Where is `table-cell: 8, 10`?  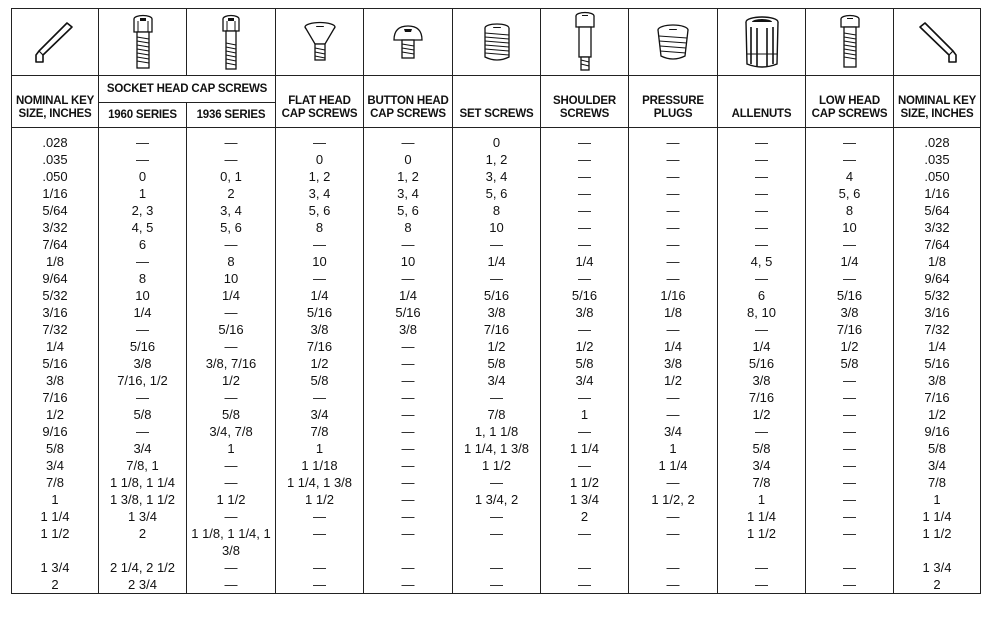
table-cell: 8, 10 is located at coordinates (761, 312).